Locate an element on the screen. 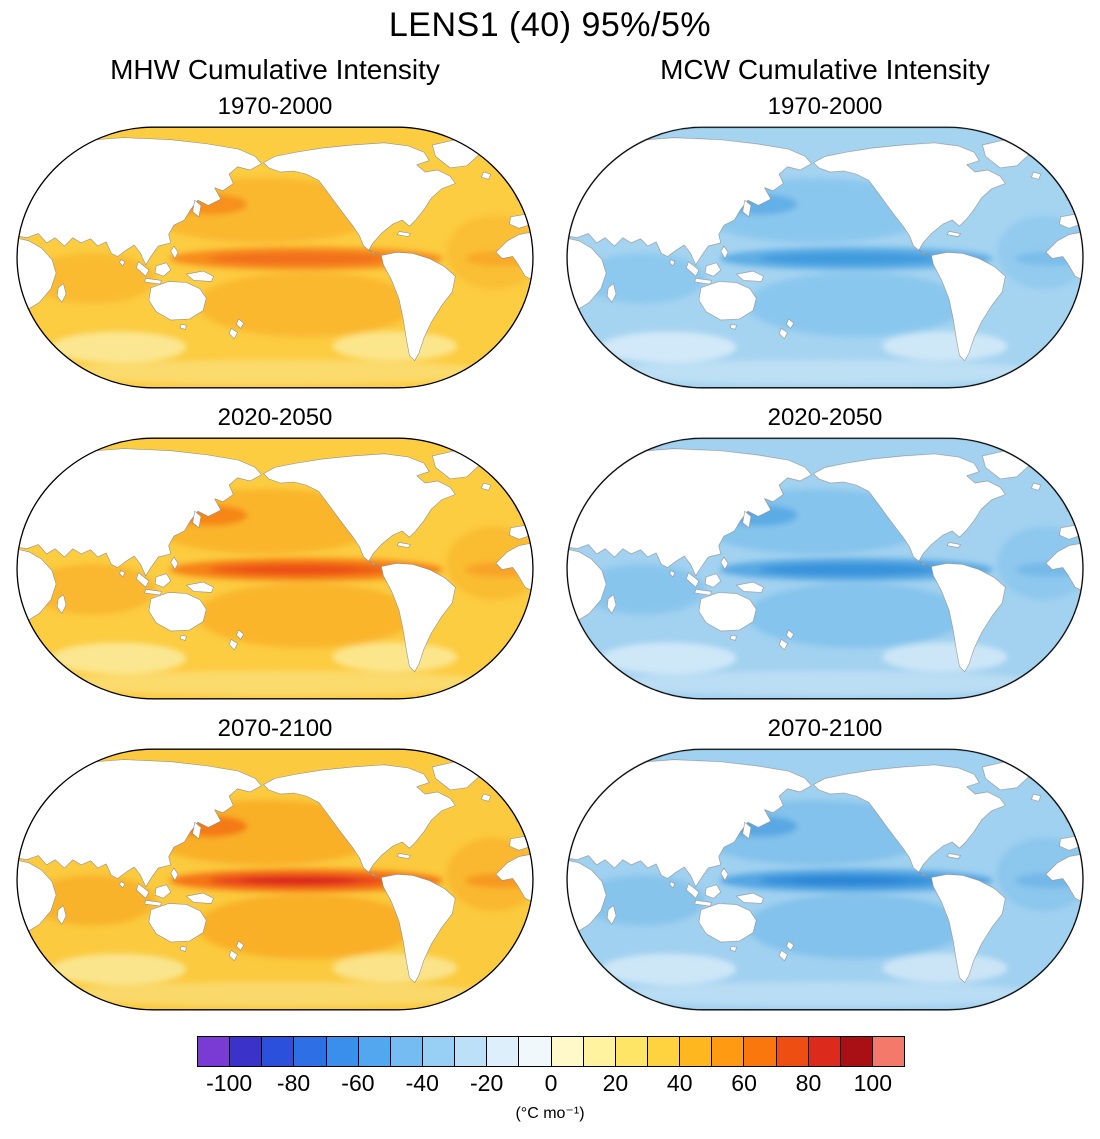 The height and width of the screenshot is (1139, 1100). map-mcw-1970-2000 is located at coordinates (825, 257).